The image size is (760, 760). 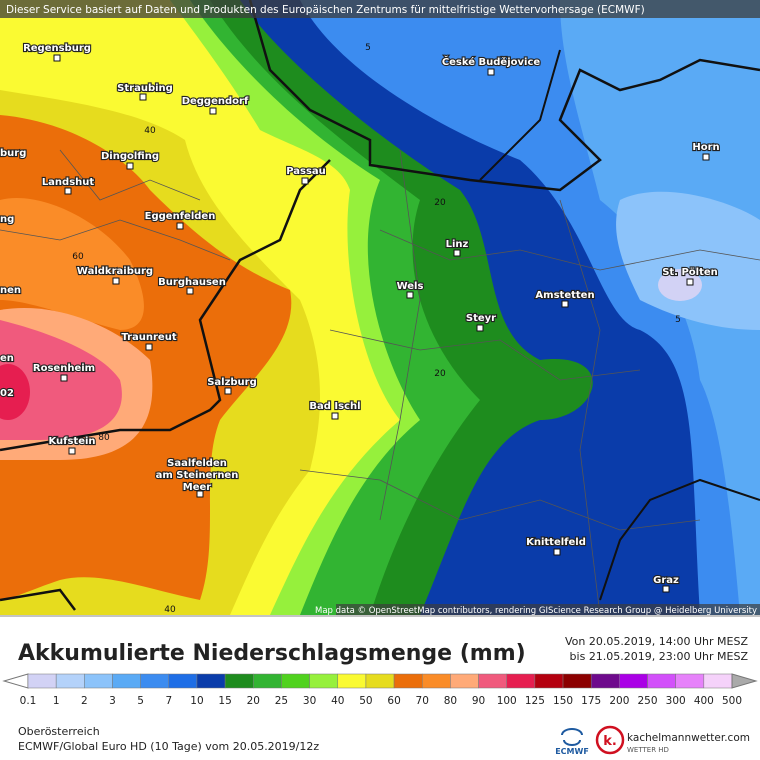 I want to click on city-label: Landshut, so click(x=68, y=182).